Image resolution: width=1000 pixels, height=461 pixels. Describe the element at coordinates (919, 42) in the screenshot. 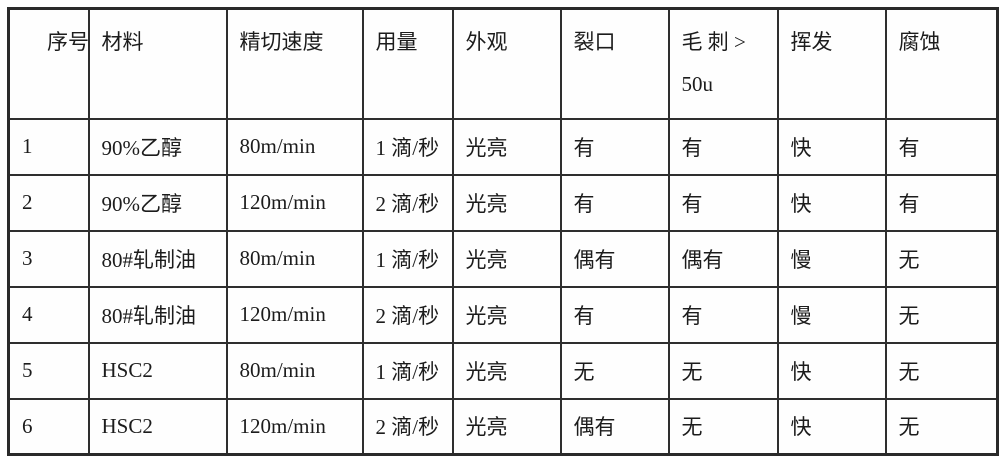

I see `header-label: 腐蚀` at that location.